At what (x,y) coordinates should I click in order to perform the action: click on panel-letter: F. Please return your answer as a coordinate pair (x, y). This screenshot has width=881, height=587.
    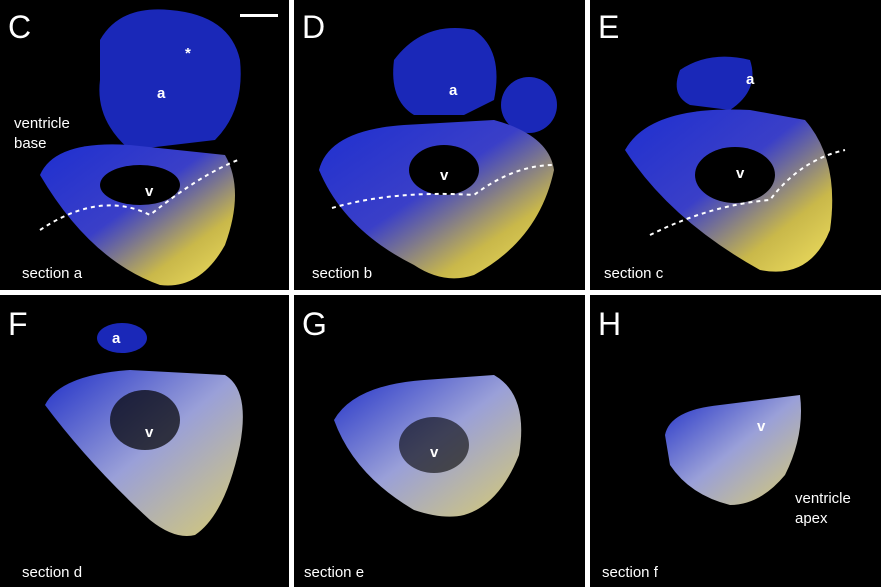
    Looking at the image, I should click on (18, 324).